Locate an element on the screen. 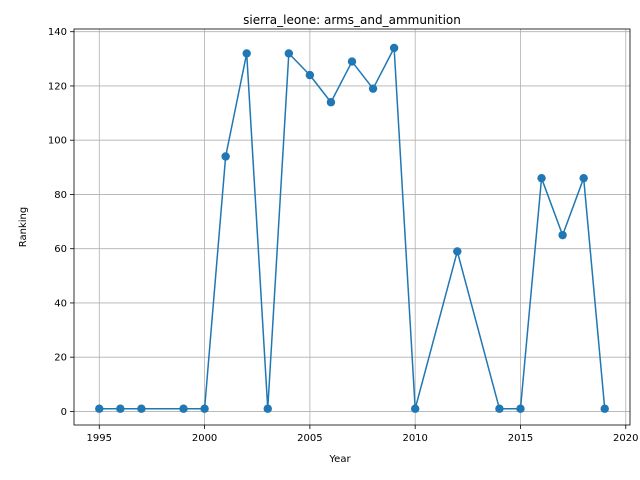  y-tick-label: 80 is located at coordinates (60, 195).